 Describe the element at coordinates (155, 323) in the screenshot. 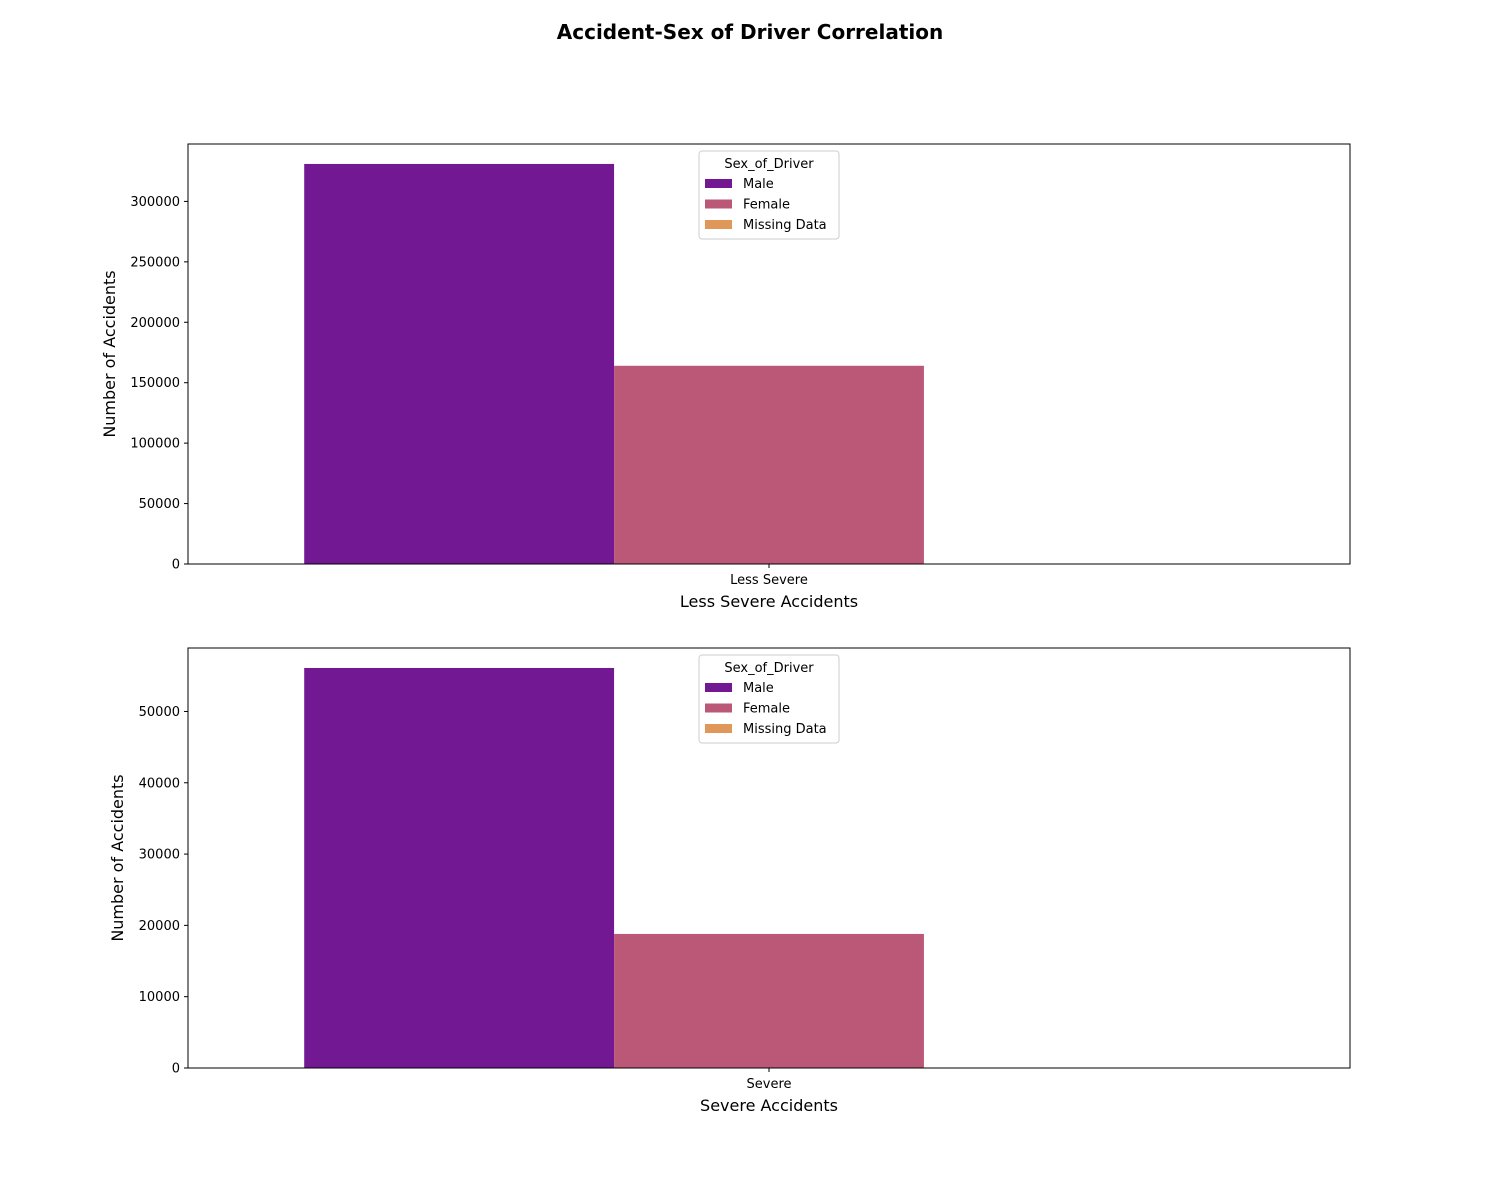

I see `y-tick-label: 200000` at that location.